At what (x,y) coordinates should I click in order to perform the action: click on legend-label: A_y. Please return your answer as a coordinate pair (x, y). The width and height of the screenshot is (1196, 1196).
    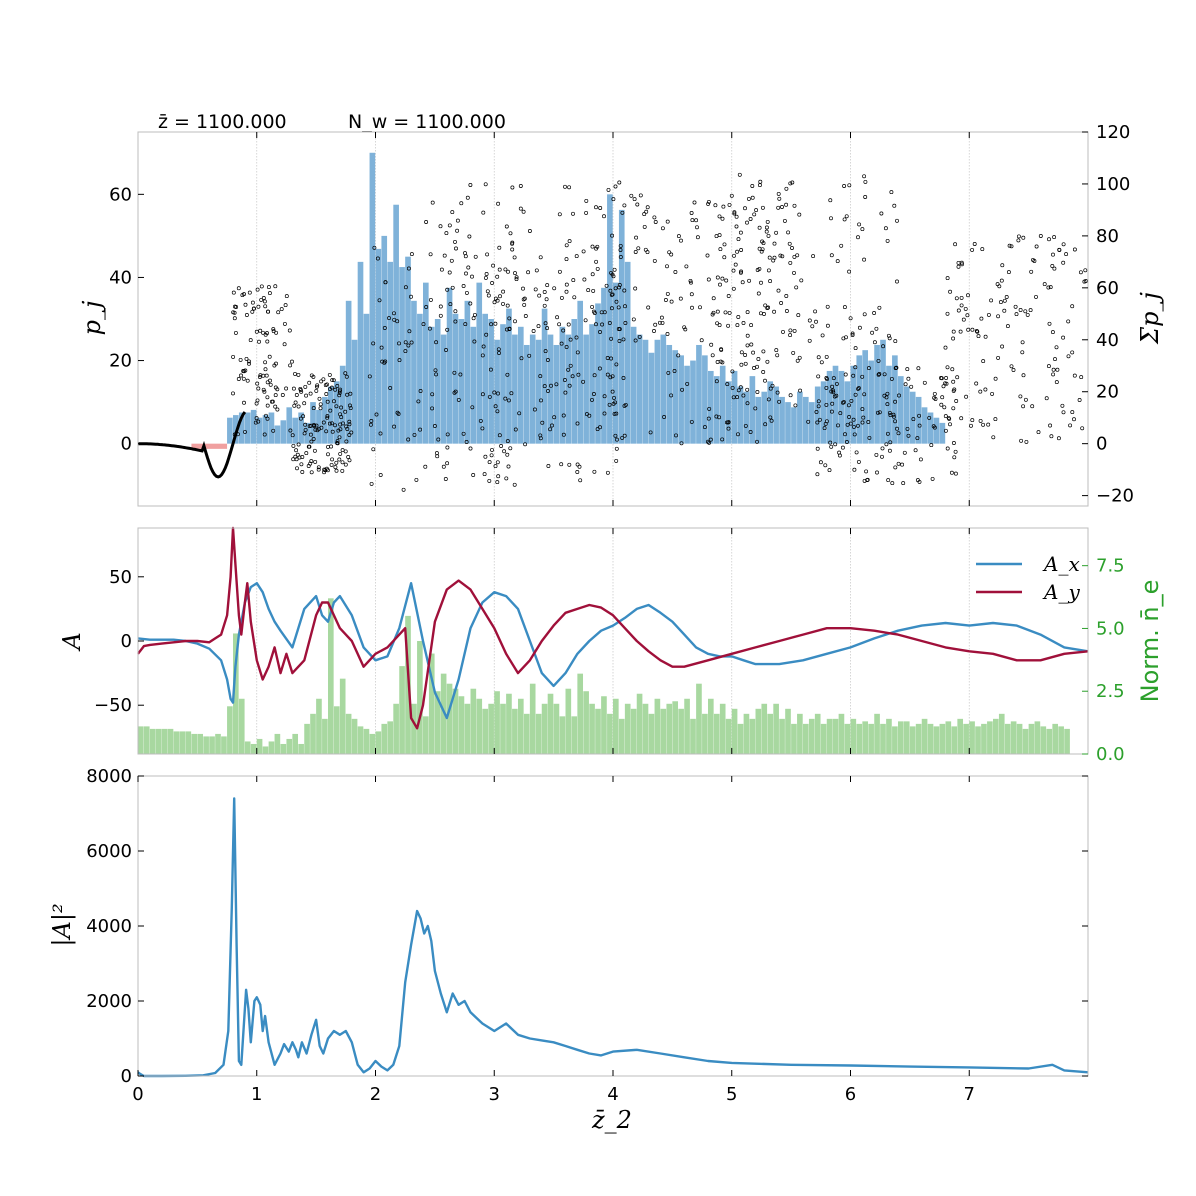
    Looking at the image, I should click on (1061, 592).